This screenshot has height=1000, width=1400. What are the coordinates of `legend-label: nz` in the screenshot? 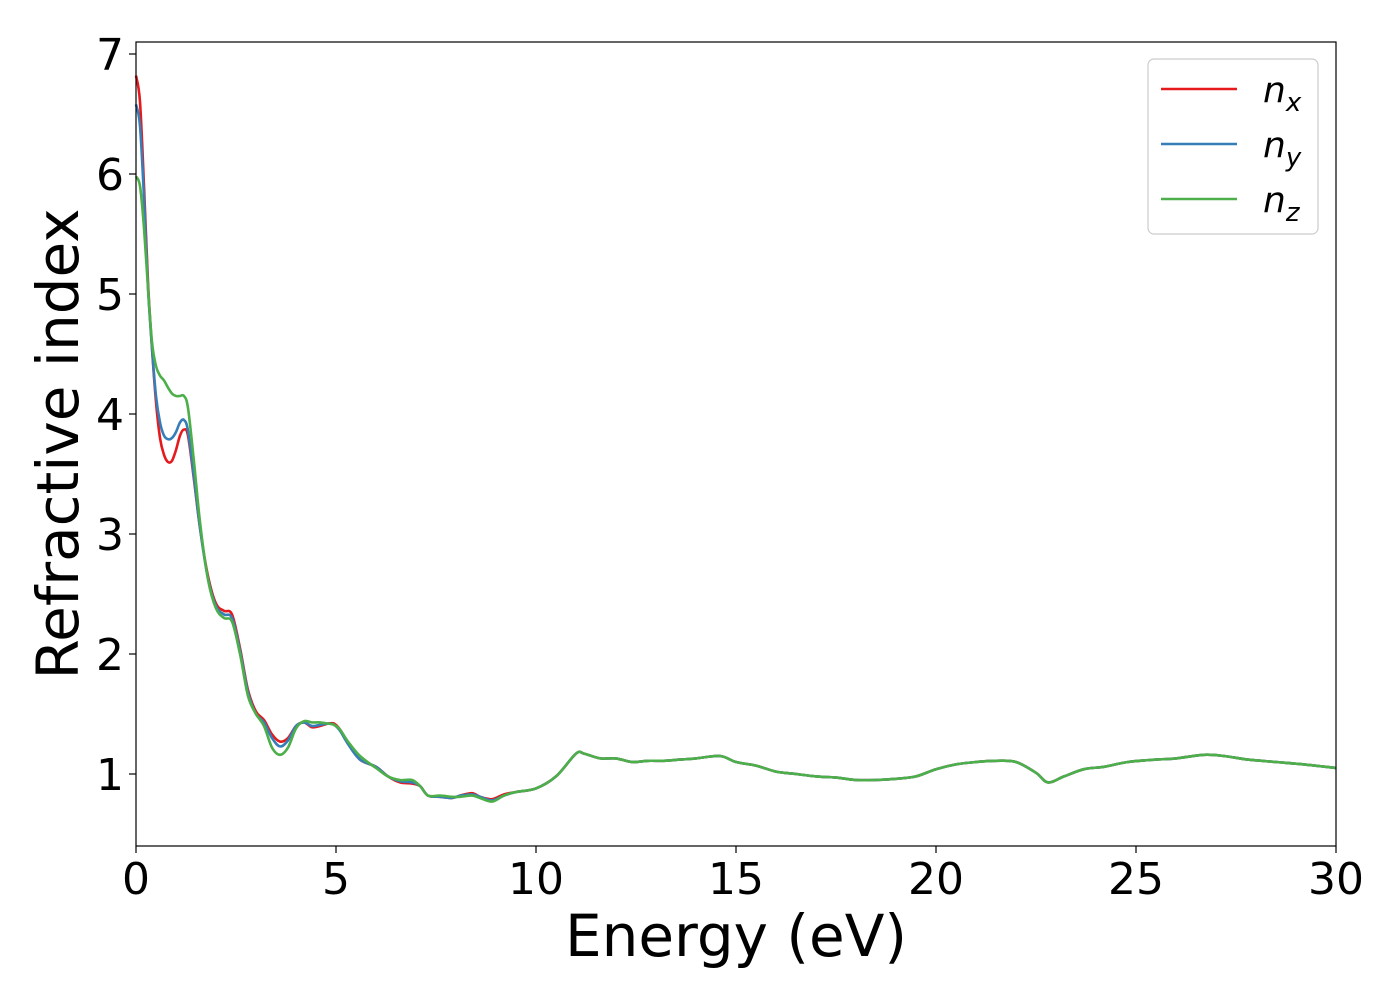 It's located at (1282, 204).